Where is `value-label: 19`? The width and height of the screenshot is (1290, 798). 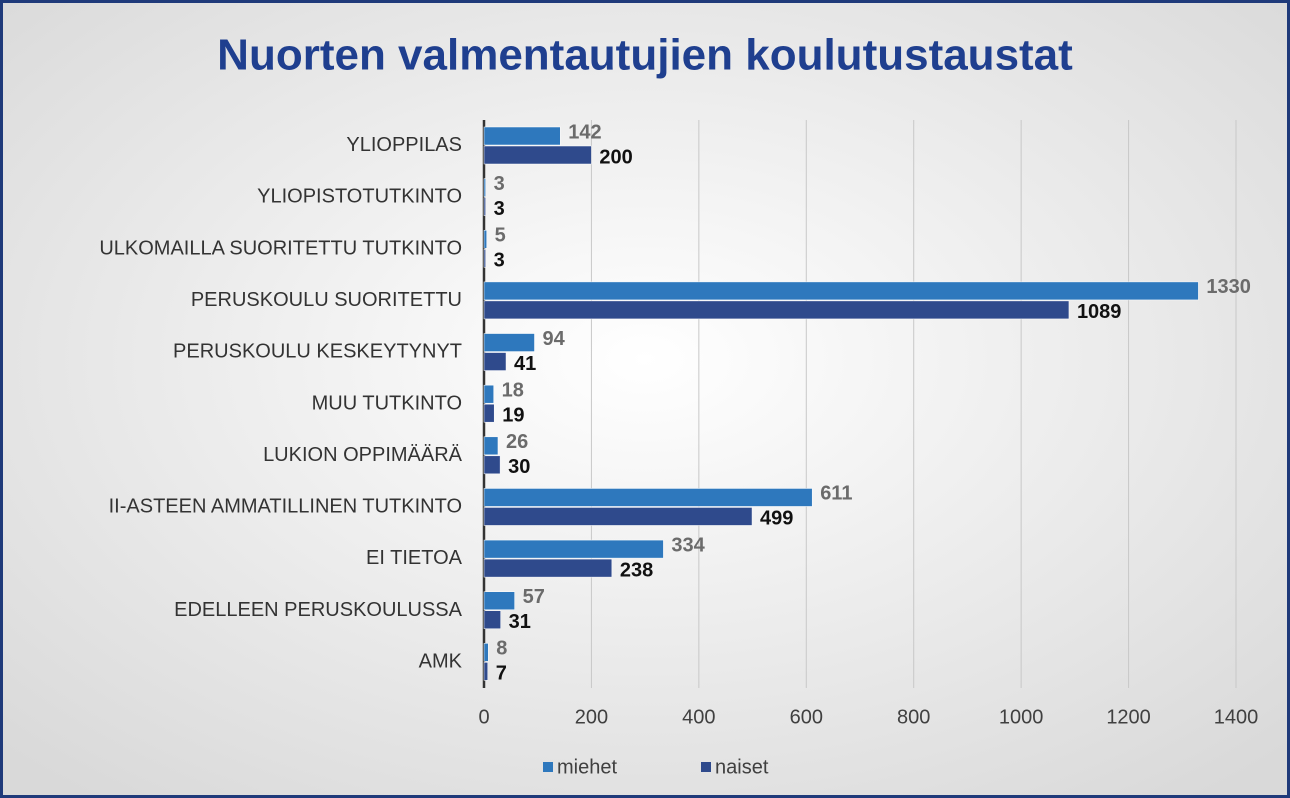 value-label: 19 is located at coordinates (513, 415).